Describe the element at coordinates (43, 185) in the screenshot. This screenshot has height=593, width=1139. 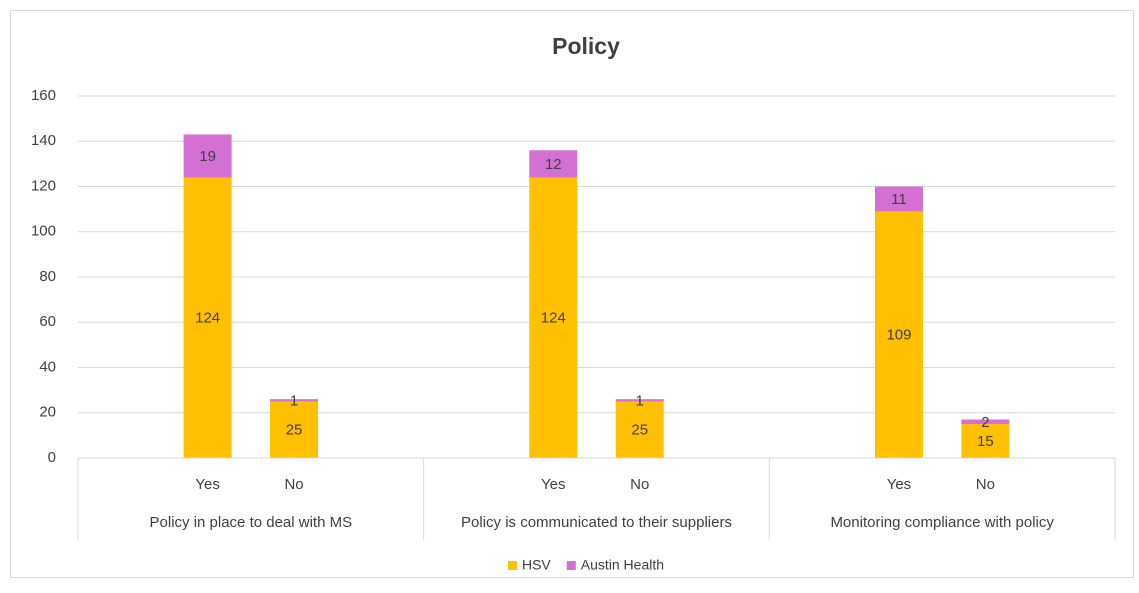
I see `y-tick-label: 120` at that location.